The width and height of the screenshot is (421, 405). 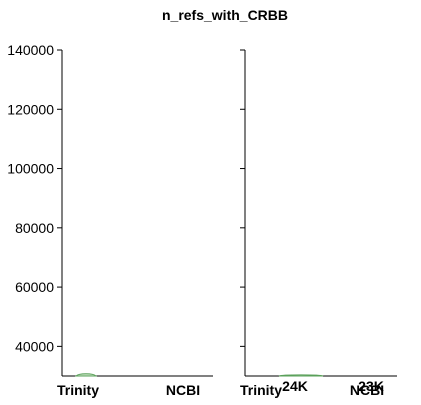 What do you see at coordinates (225, 15) in the screenshot?
I see `chart-title: n_refs_with_CRBB` at bounding box center [225, 15].